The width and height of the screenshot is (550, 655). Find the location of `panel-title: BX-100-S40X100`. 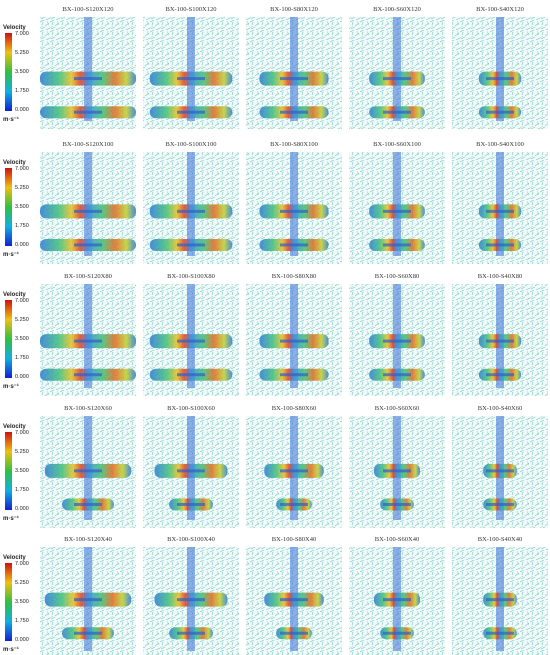

panel-title: BX-100-S40X100 is located at coordinates (500, 144).